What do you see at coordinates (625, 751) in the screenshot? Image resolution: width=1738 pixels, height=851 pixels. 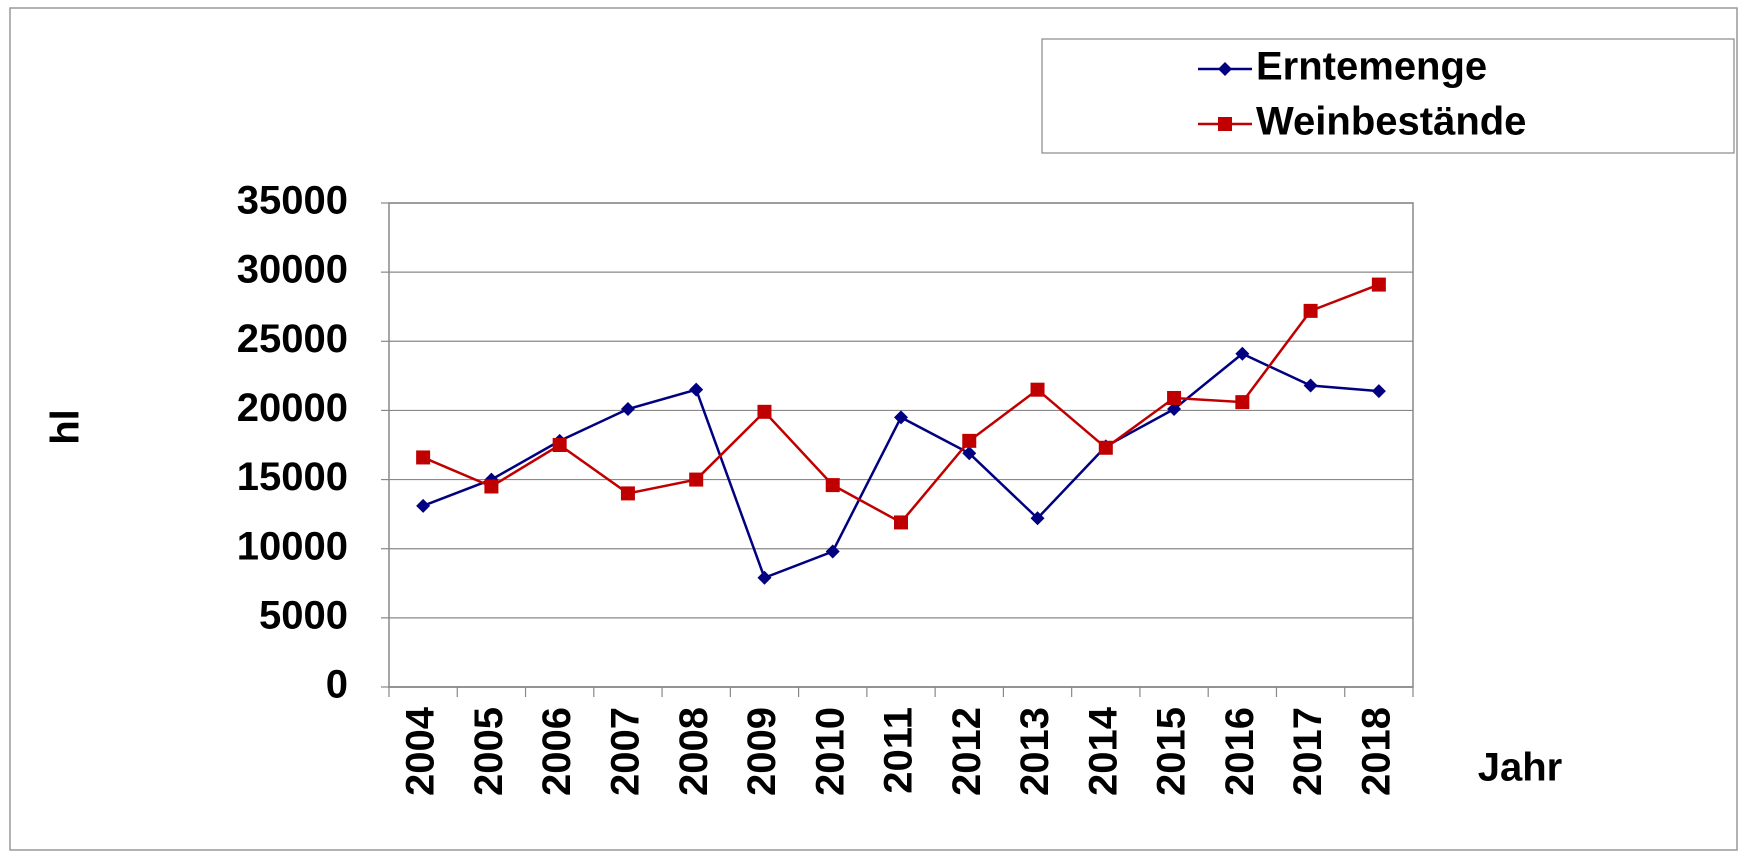 I see `x-tick-label: 2007` at bounding box center [625, 751].